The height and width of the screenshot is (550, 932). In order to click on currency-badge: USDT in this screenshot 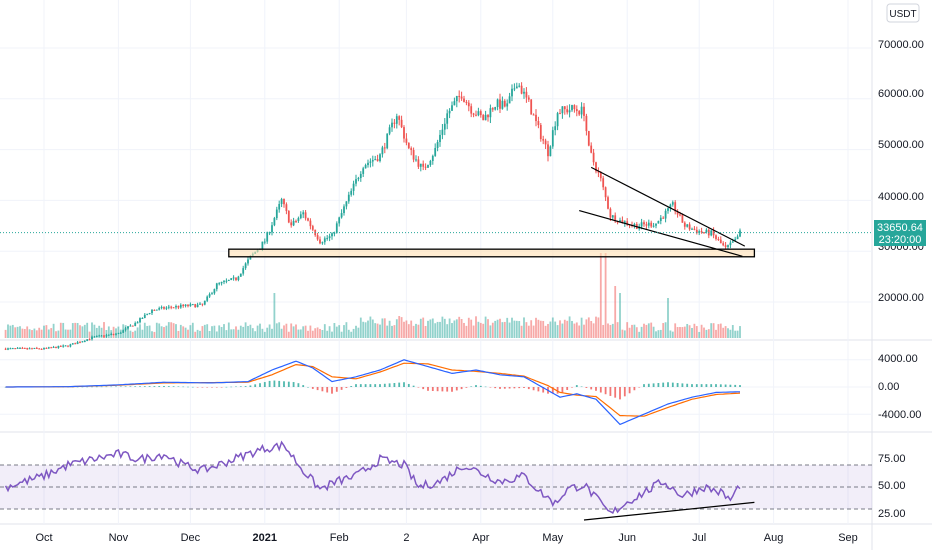, I will do `click(903, 13)`.